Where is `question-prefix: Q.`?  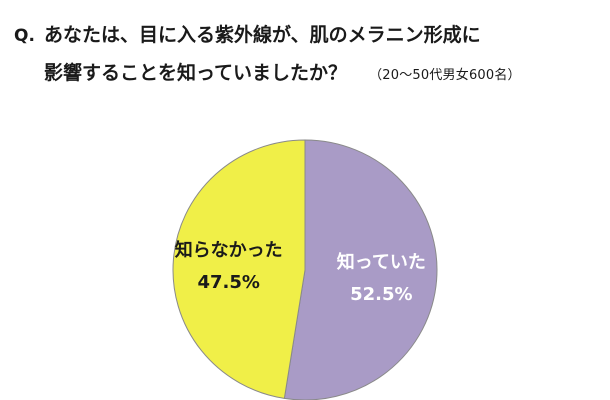 question-prefix: Q. is located at coordinates (24, 36).